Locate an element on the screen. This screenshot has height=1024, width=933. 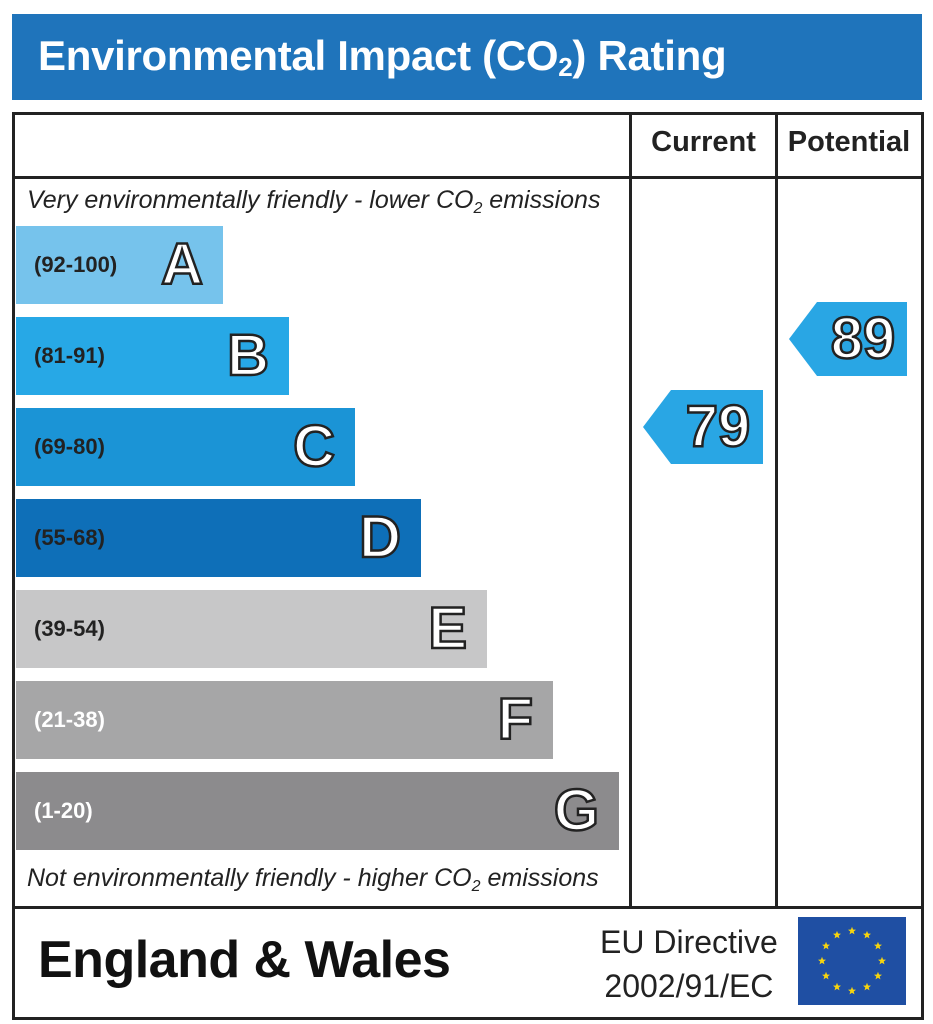
column-header-potential: Potential is located at coordinates (849, 142).